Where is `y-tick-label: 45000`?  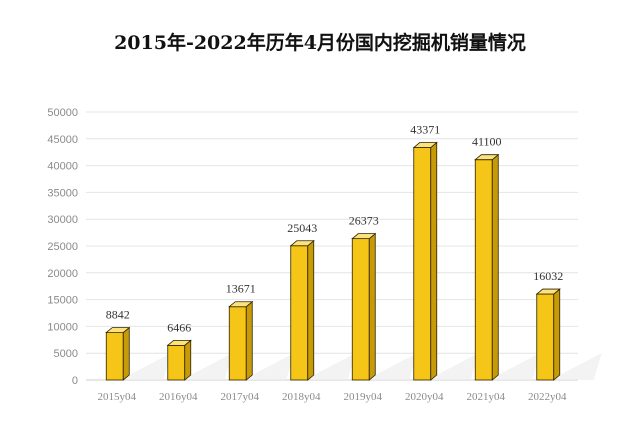
y-tick-label: 45000 is located at coordinates (62, 140).